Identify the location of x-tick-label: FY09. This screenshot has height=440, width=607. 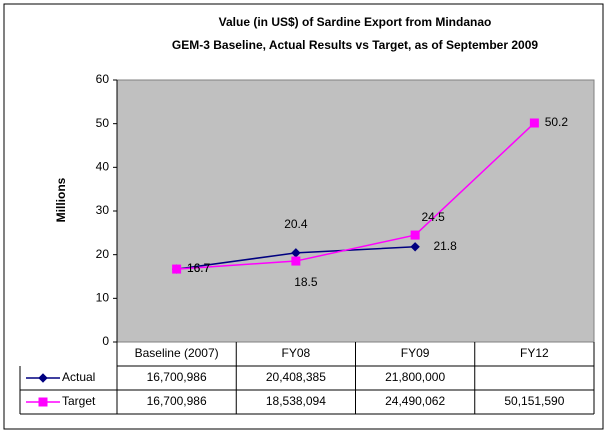
(415, 353).